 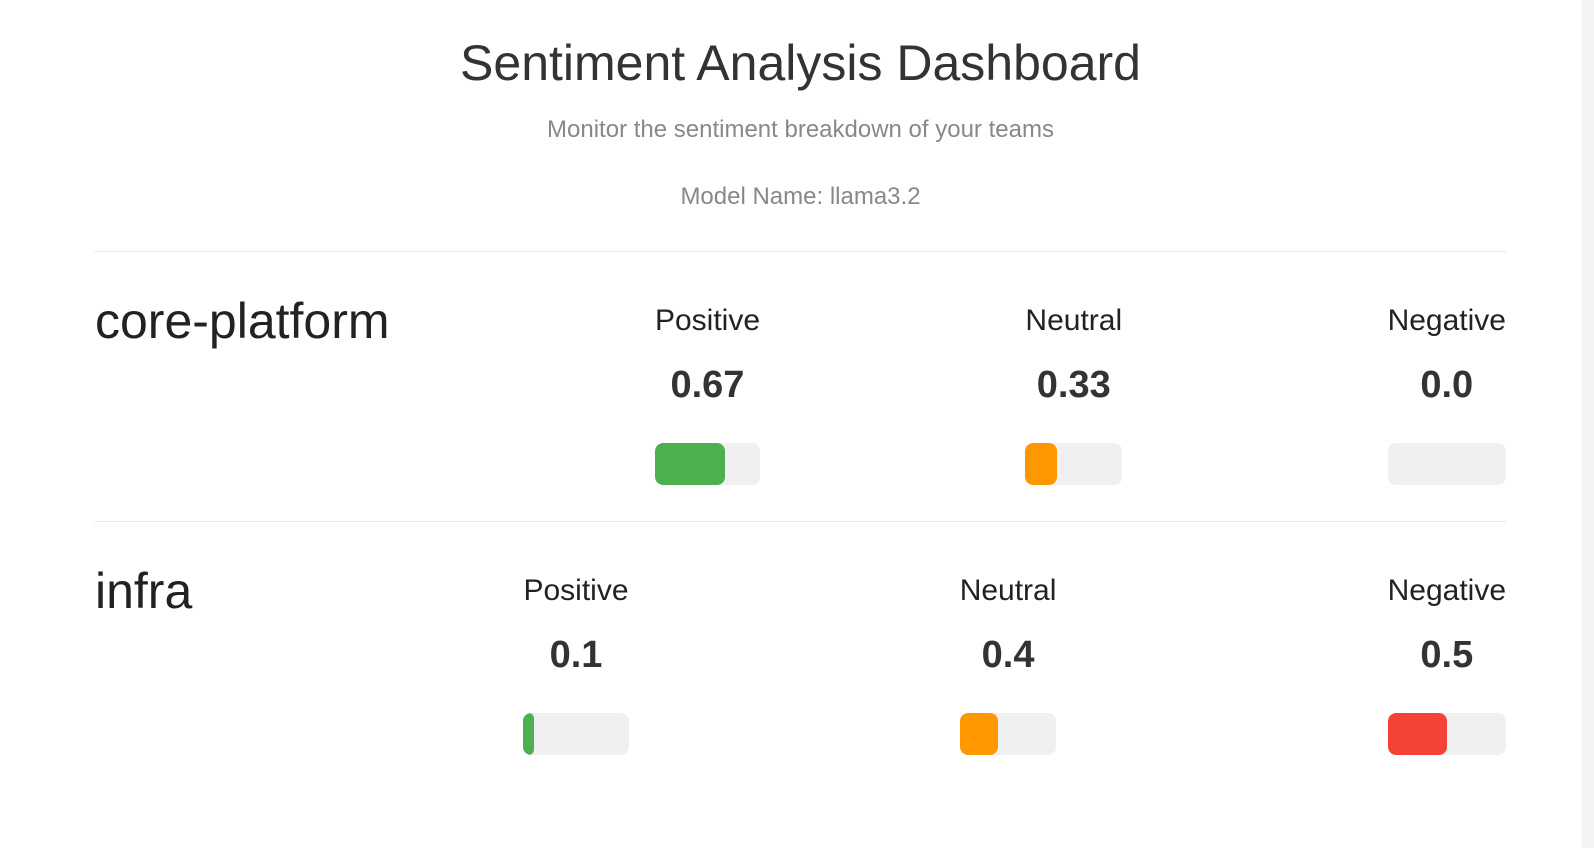 What do you see at coordinates (242, 321) in the screenshot?
I see `team-name: core-platform` at bounding box center [242, 321].